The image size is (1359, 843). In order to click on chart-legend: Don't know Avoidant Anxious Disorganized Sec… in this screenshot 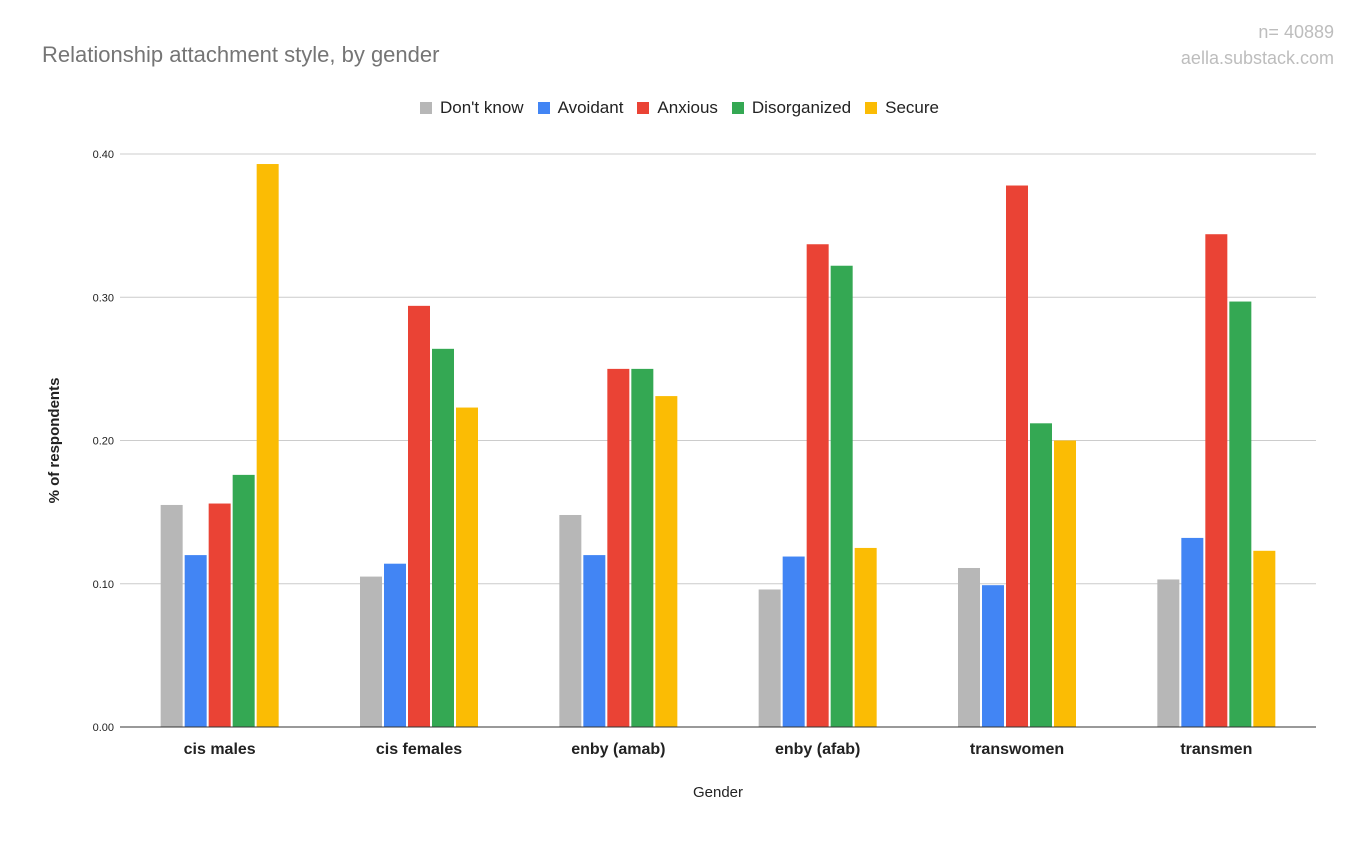, I will do `click(679, 108)`.